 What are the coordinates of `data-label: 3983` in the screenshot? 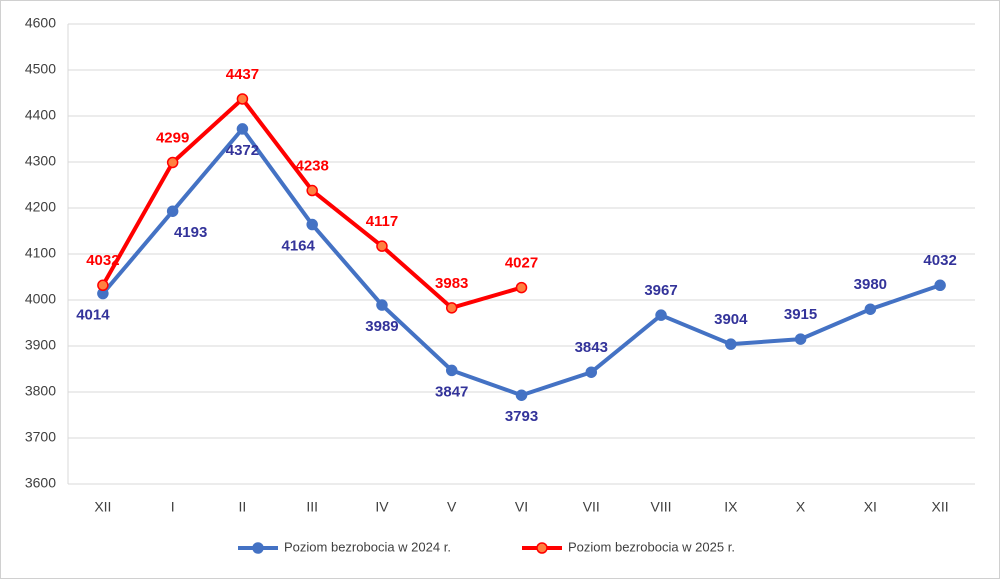 It's located at (451, 283).